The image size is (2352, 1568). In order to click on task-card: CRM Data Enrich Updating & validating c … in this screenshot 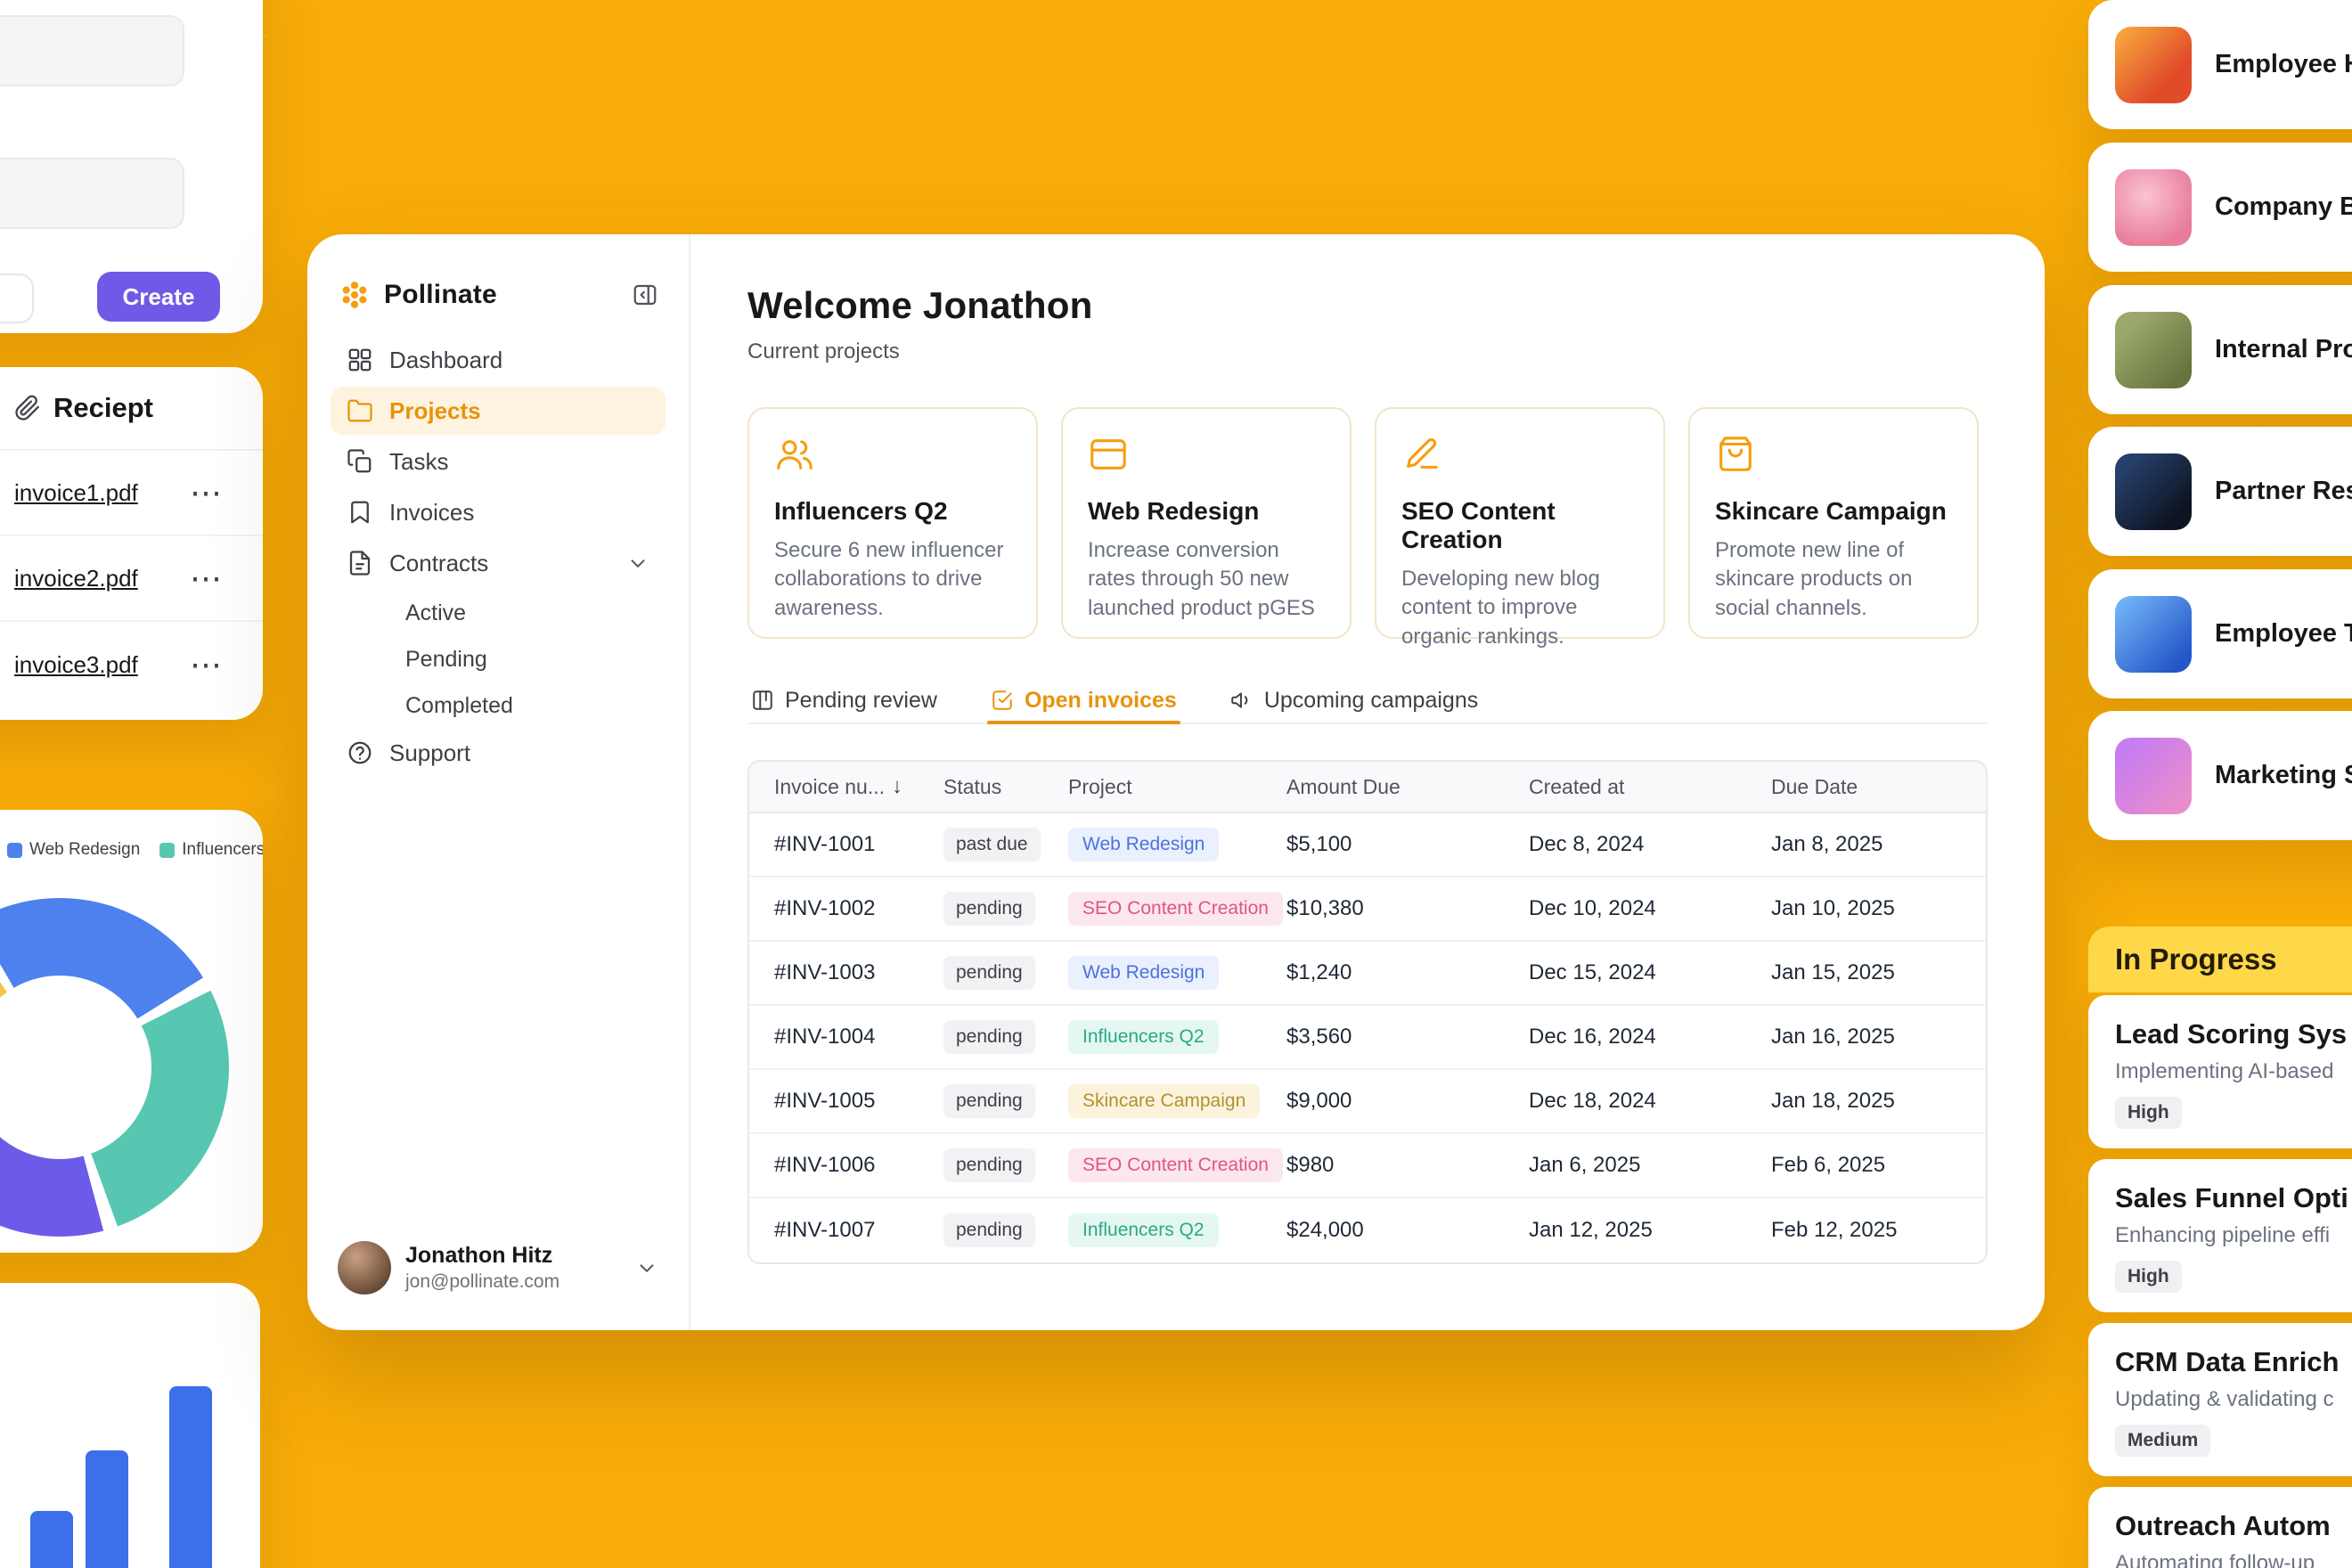, I will do `click(2220, 1399)`.